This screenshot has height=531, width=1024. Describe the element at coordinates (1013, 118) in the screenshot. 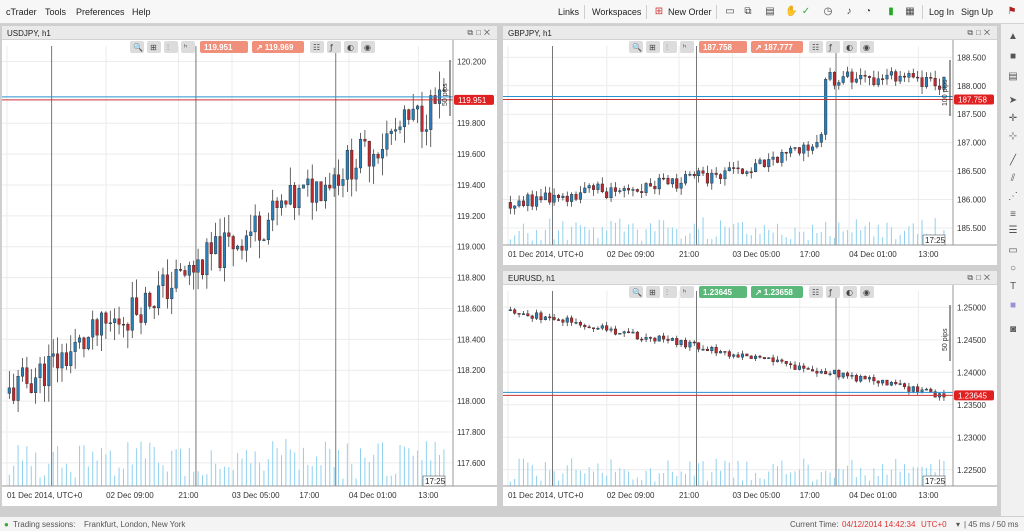

I see `crosshair-icon: ✛` at that location.